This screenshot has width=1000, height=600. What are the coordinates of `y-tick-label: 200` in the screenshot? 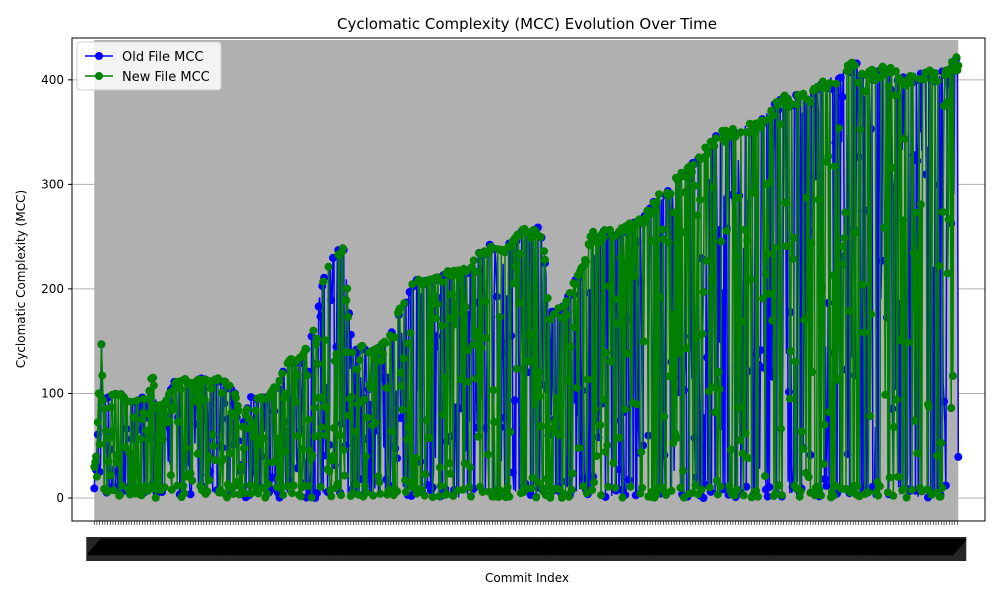 It's located at (52, 289).